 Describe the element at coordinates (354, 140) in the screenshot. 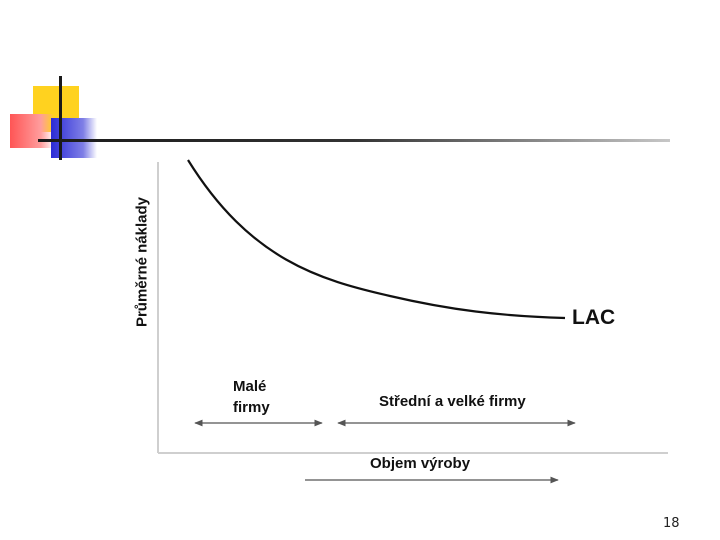

I see `title-divider-line` at that location.